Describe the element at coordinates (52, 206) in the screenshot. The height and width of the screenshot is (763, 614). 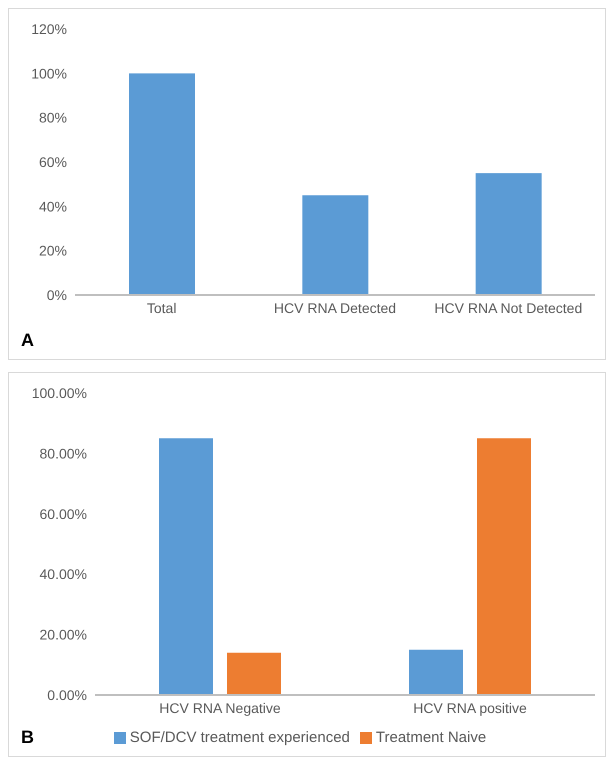
I see `y-tick-label: 40%` at that location.